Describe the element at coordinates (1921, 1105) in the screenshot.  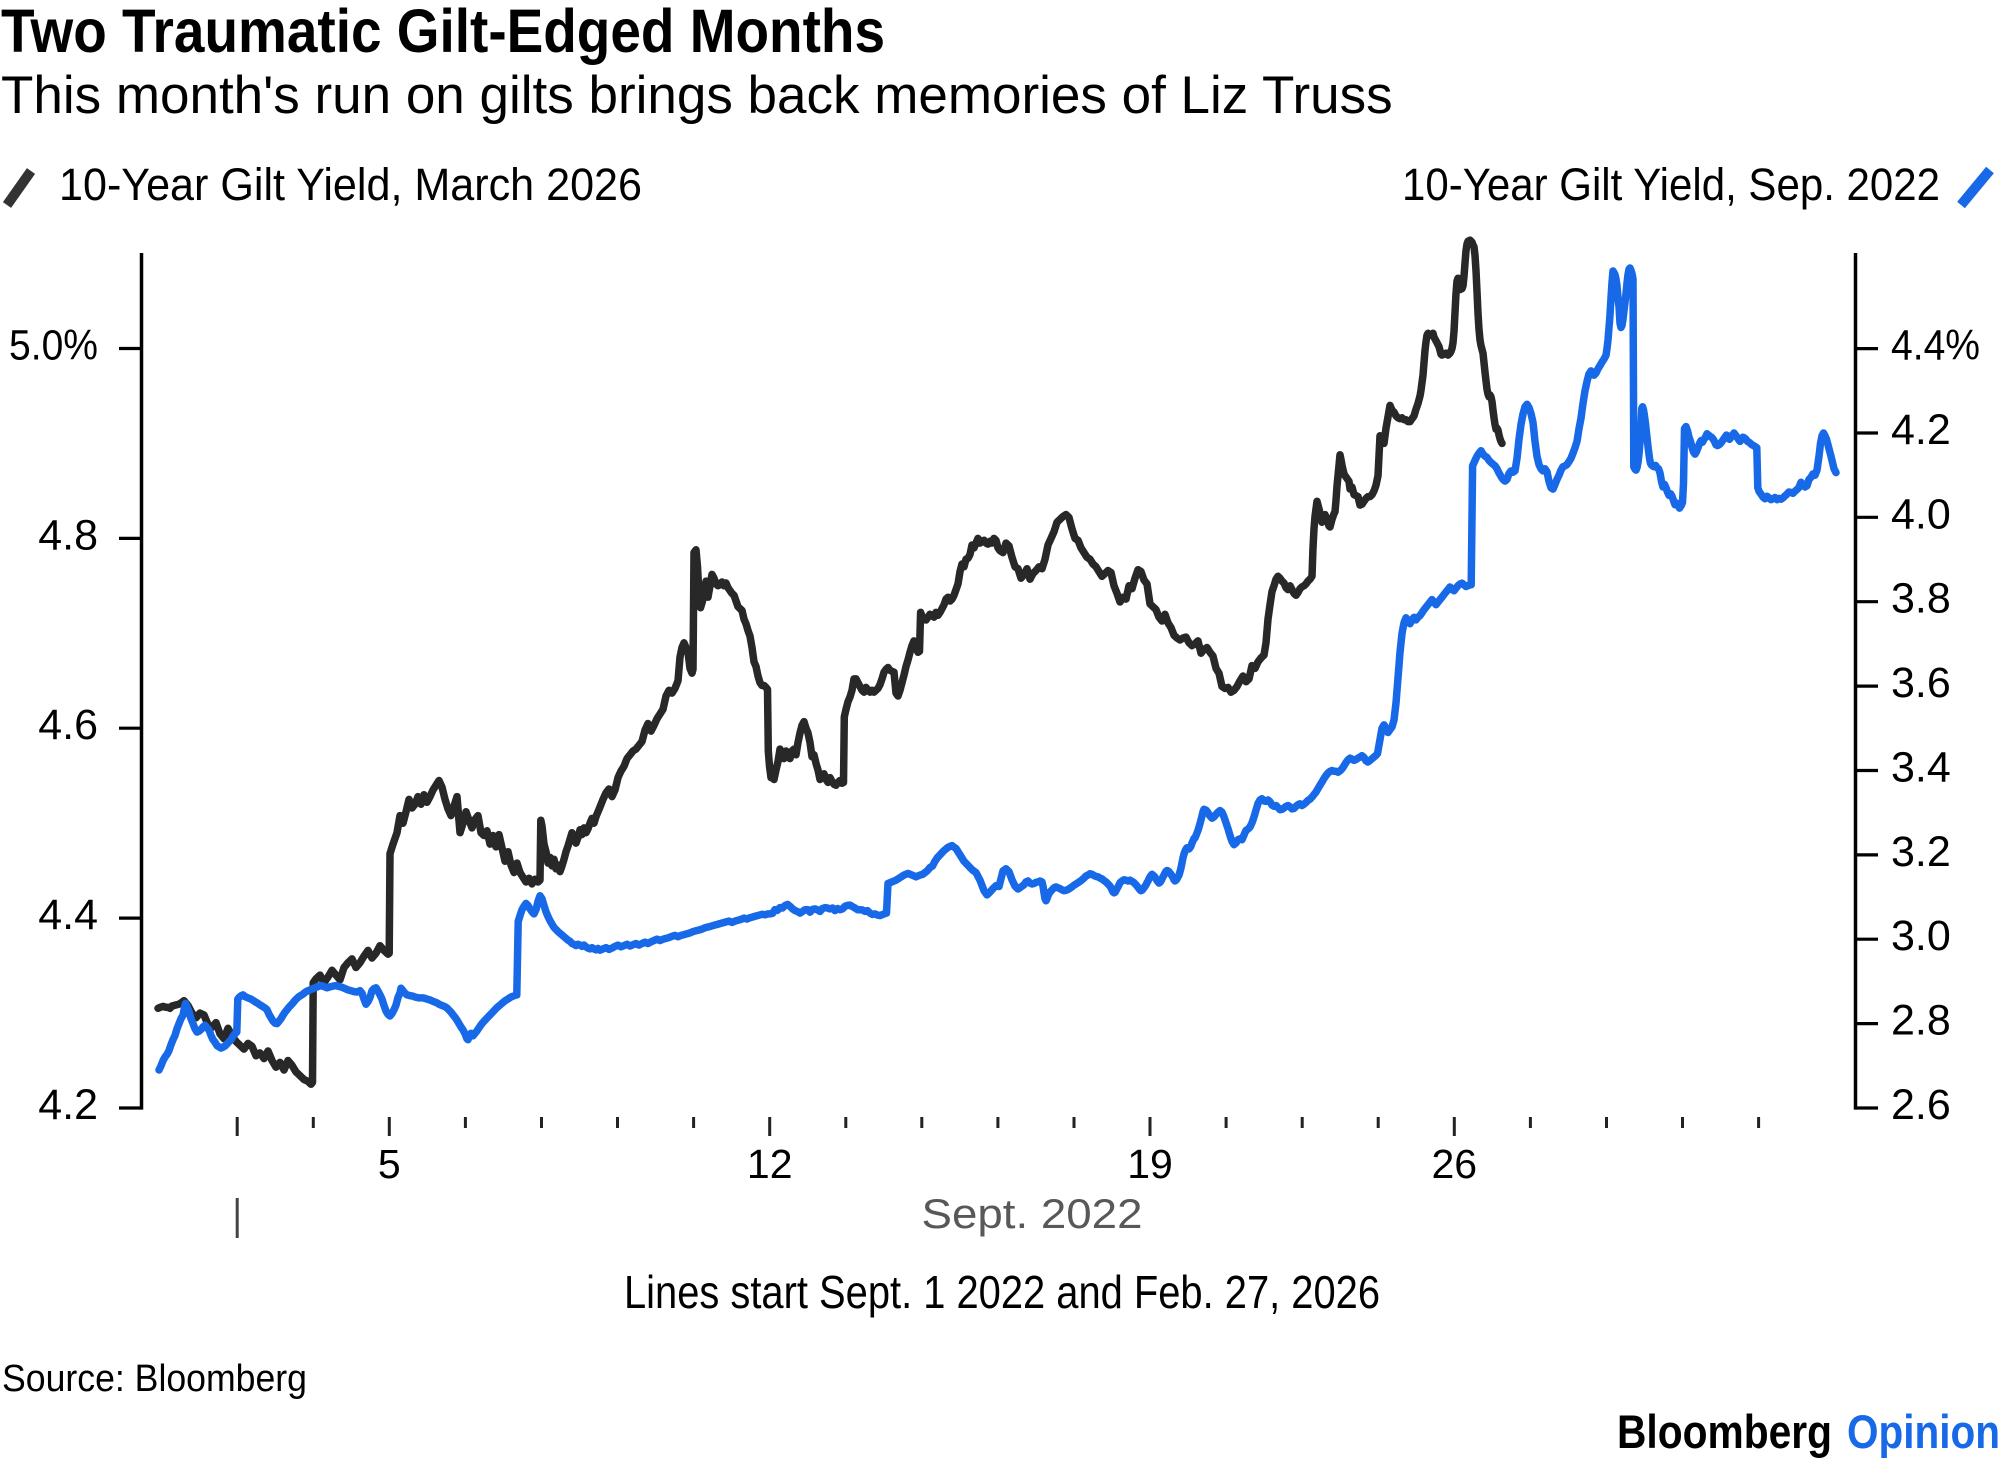
I see `svg-text: 2.6` at that location.